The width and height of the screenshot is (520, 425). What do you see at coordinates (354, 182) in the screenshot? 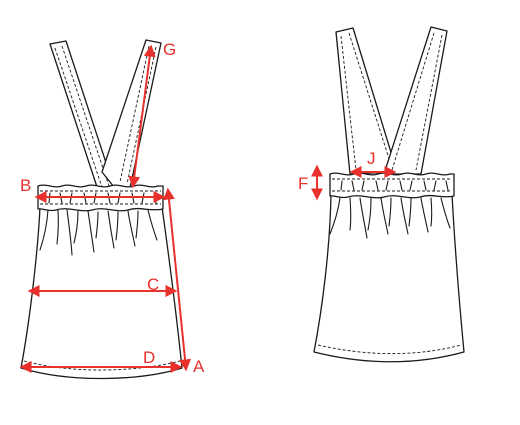
I see `back-measurements` at bounding box center [354, 182].